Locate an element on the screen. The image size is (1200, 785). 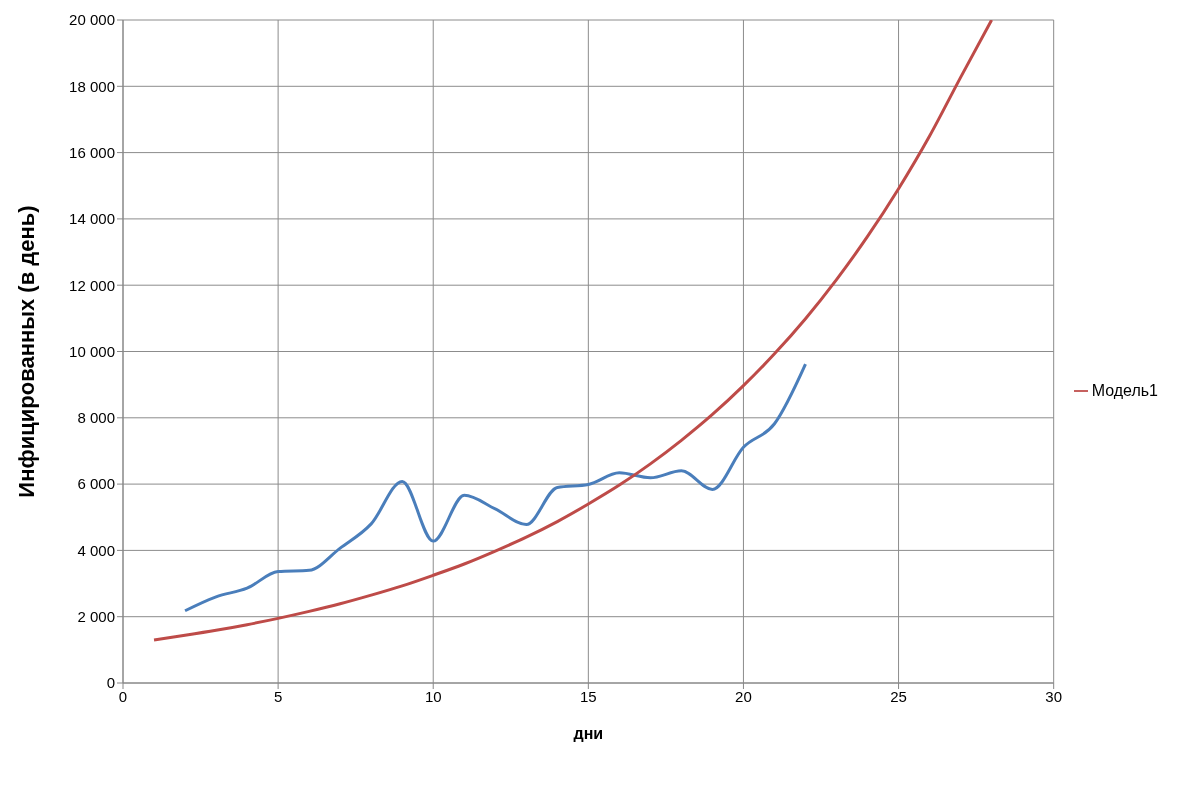
x-tick-label: 10 is located at coordinates (433, 696).